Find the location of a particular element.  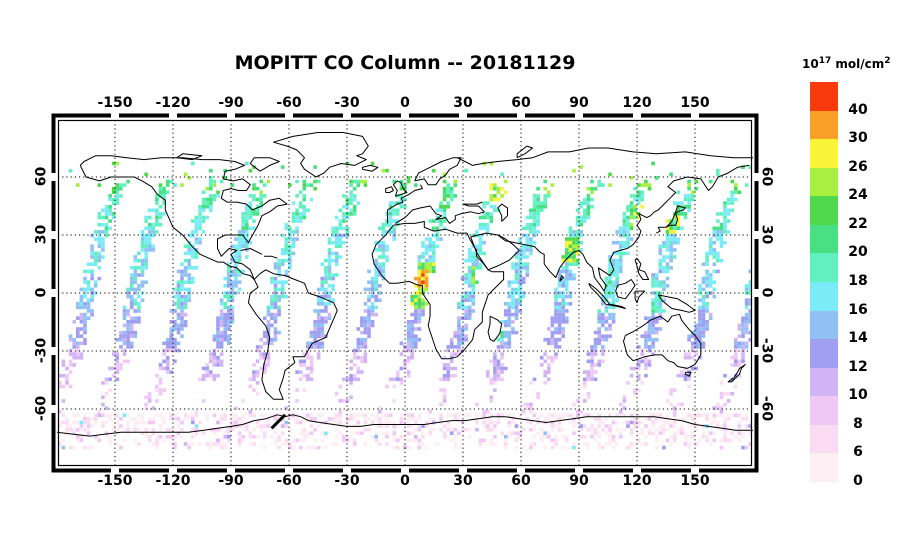

colorbar-label-30: 30 is located at coordinates (858, 138).